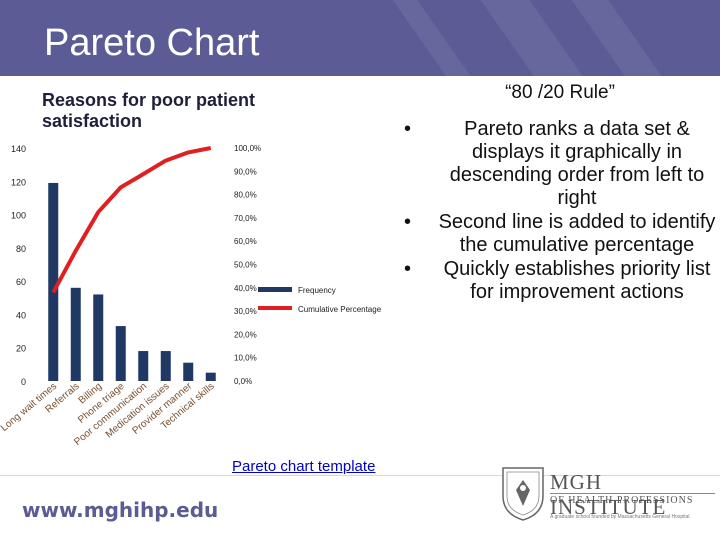 The height and width of the screenshot is (540, 720). Describe the element at coordinates (21, 282) in the screenshot. I see `y-axis-left-tick-label: 60` at that location.